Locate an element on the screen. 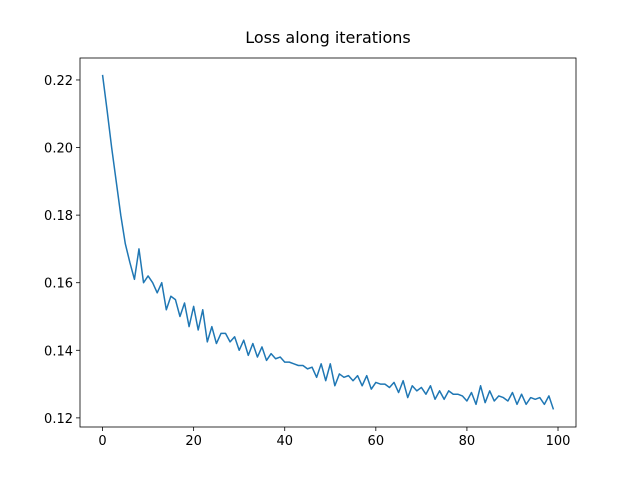 The width and height of the screenshot is (640, 484). x-tick-label: 0 is located at coordinates (102, 441).